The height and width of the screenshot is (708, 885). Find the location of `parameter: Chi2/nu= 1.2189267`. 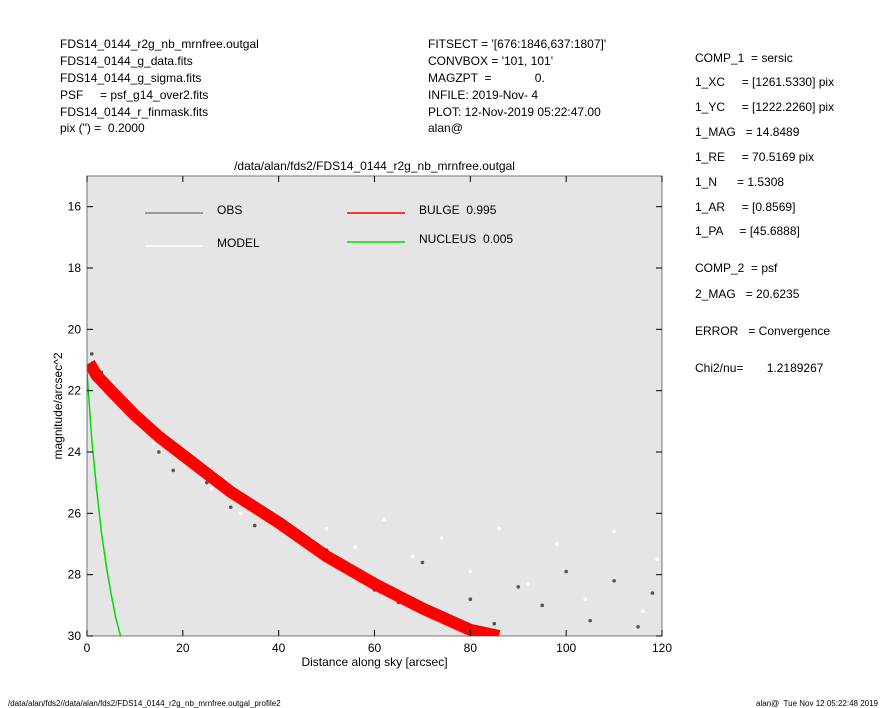

parameter: Chi2/nu= 1.2189267 is located at coordinates (759, 368).